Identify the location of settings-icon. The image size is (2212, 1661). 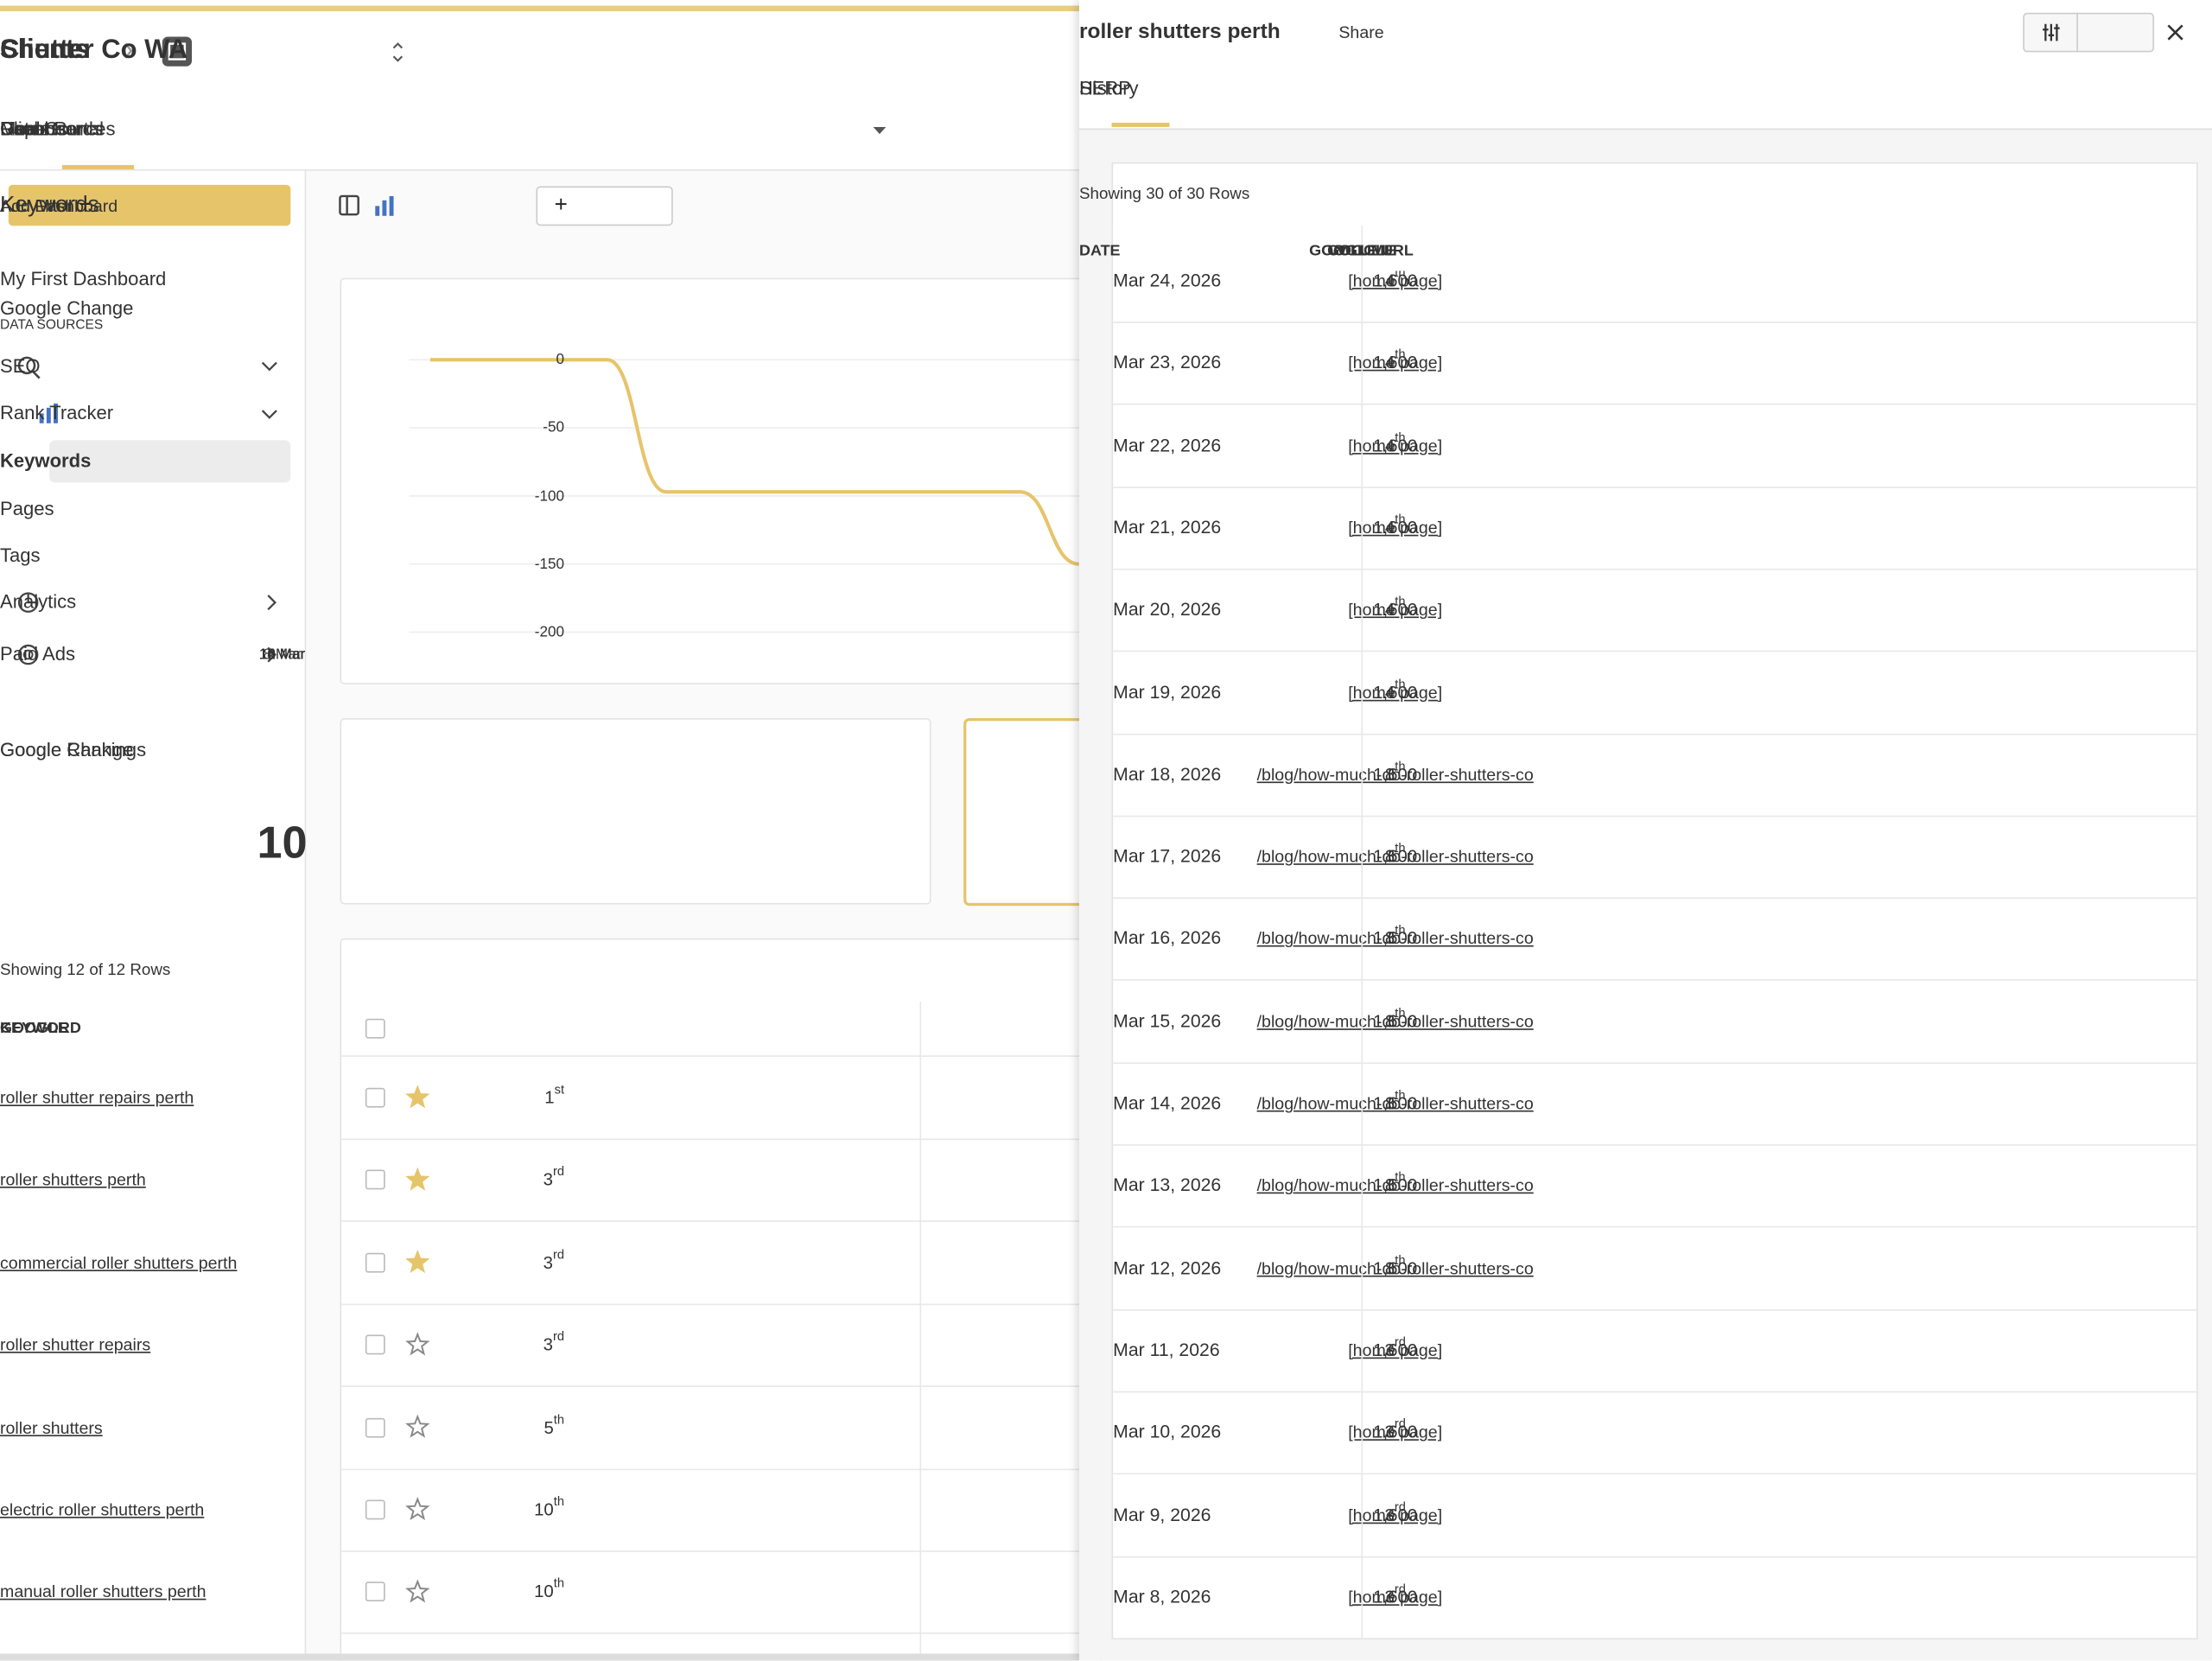
(2050, 32).